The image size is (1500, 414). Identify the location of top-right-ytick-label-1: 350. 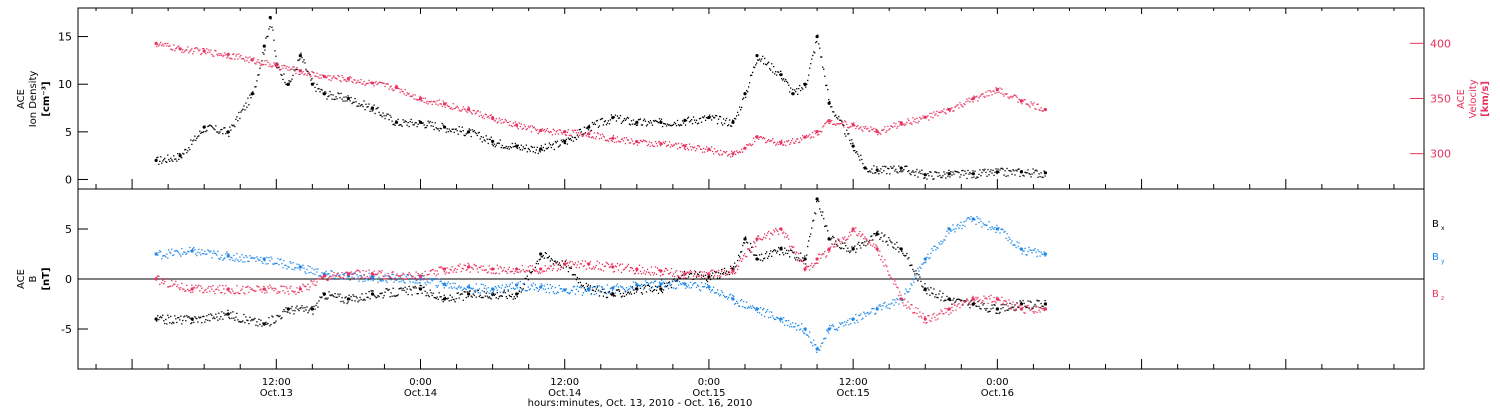
(1440, 99).